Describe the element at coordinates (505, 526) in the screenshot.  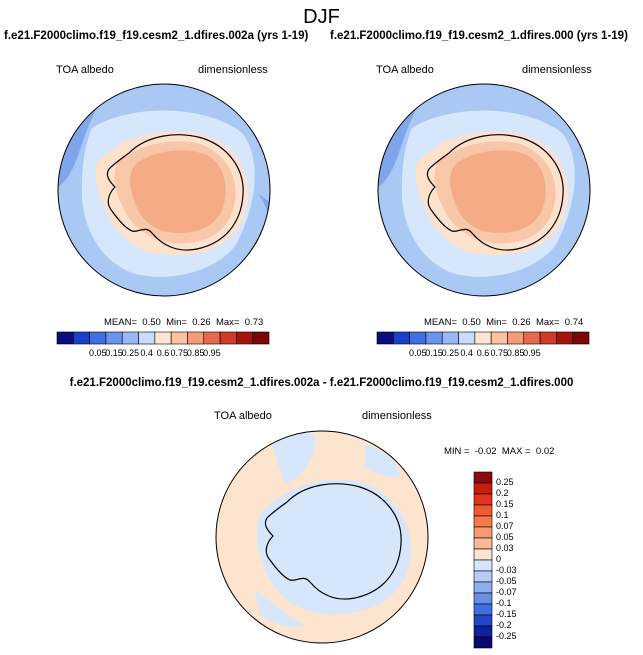
I see `colorbar-label: 0.07` at that location.